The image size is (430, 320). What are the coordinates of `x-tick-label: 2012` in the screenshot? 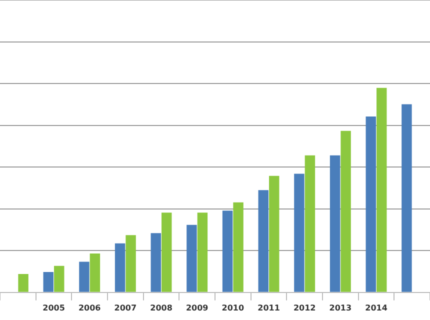 It's located at (304, 307).